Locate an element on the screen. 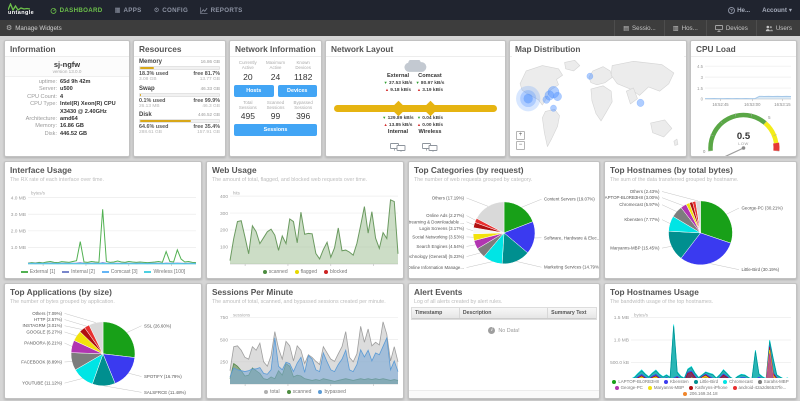 The height and width of the screenshot is (401, 800). column-timestamp: Timestamp is located at coordinates (436, 313).